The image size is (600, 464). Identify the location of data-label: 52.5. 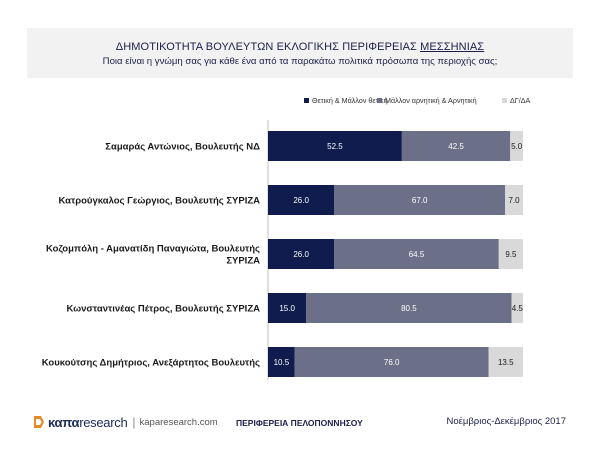
(335, 146).